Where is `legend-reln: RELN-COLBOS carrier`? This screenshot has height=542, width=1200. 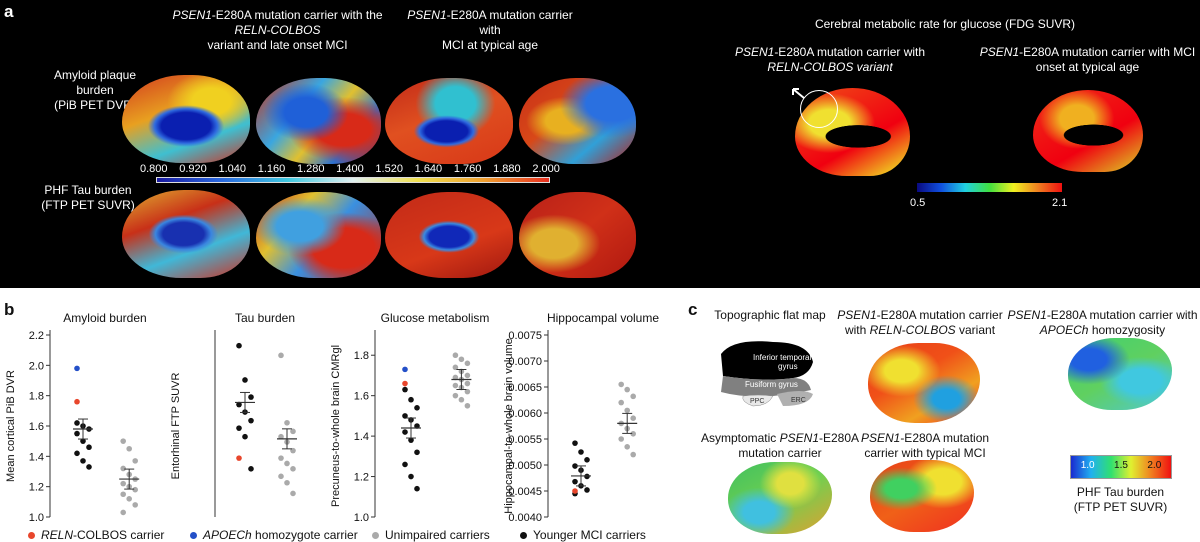 legend-reln: RELN-COLBOS carrier is located at coordinates (96, 535).